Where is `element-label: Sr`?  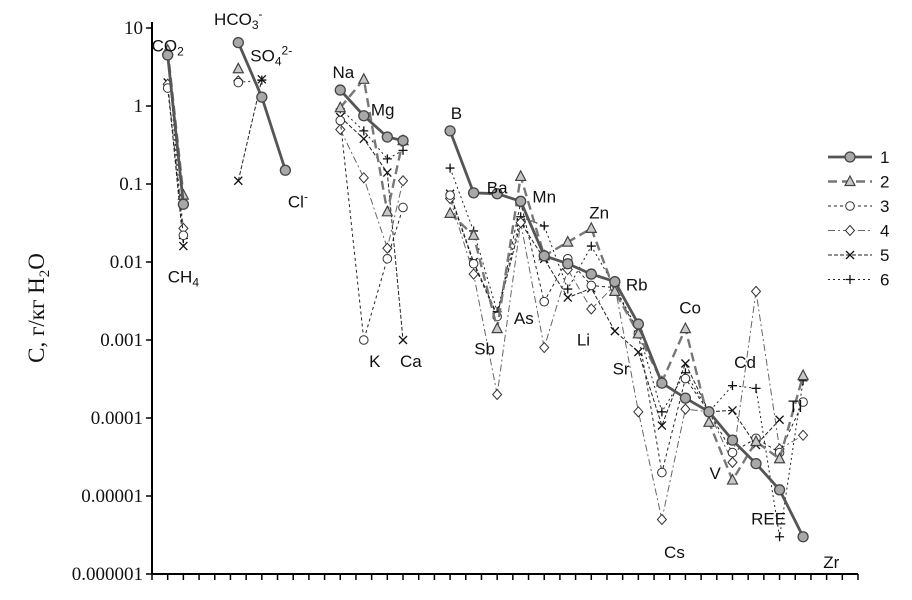 element-label: Sr is located at coordinates (621, 369).